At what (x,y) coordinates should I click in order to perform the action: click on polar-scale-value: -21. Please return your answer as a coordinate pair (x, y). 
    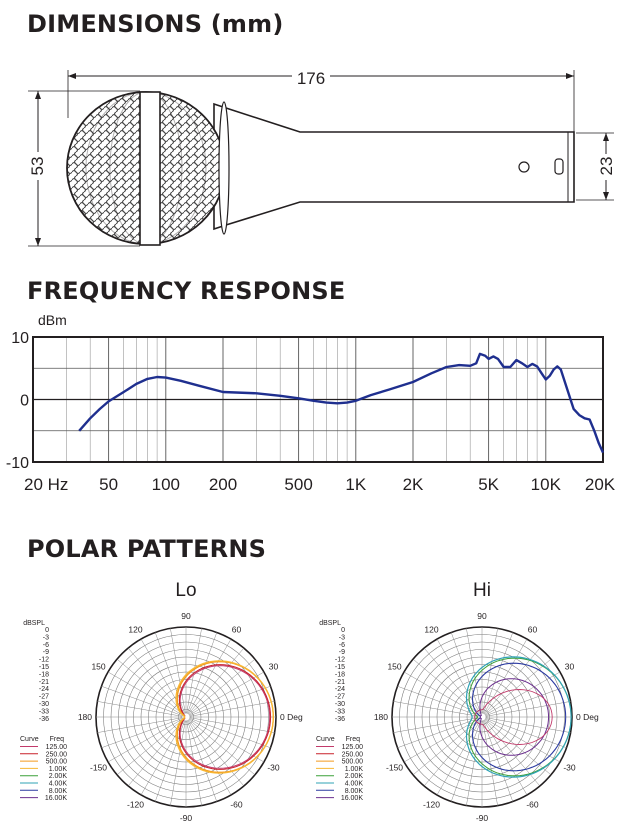
    Looking at the image, I should click on (44, 682).